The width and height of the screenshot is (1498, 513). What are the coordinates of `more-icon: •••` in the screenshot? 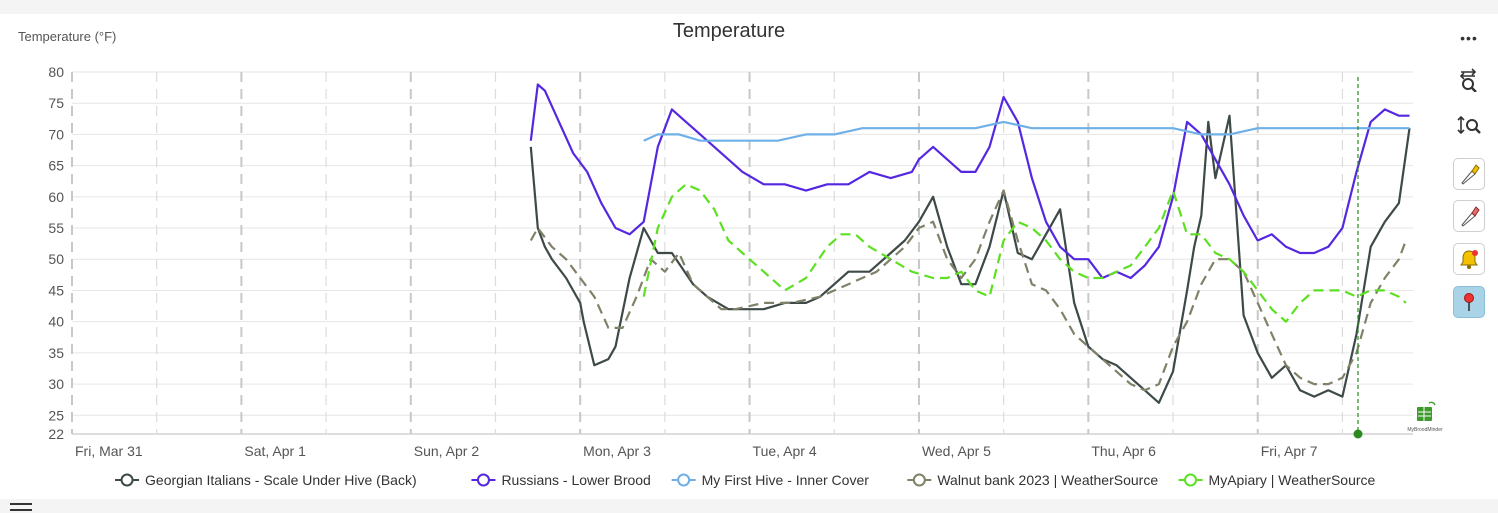 It's located at (1469, 38).